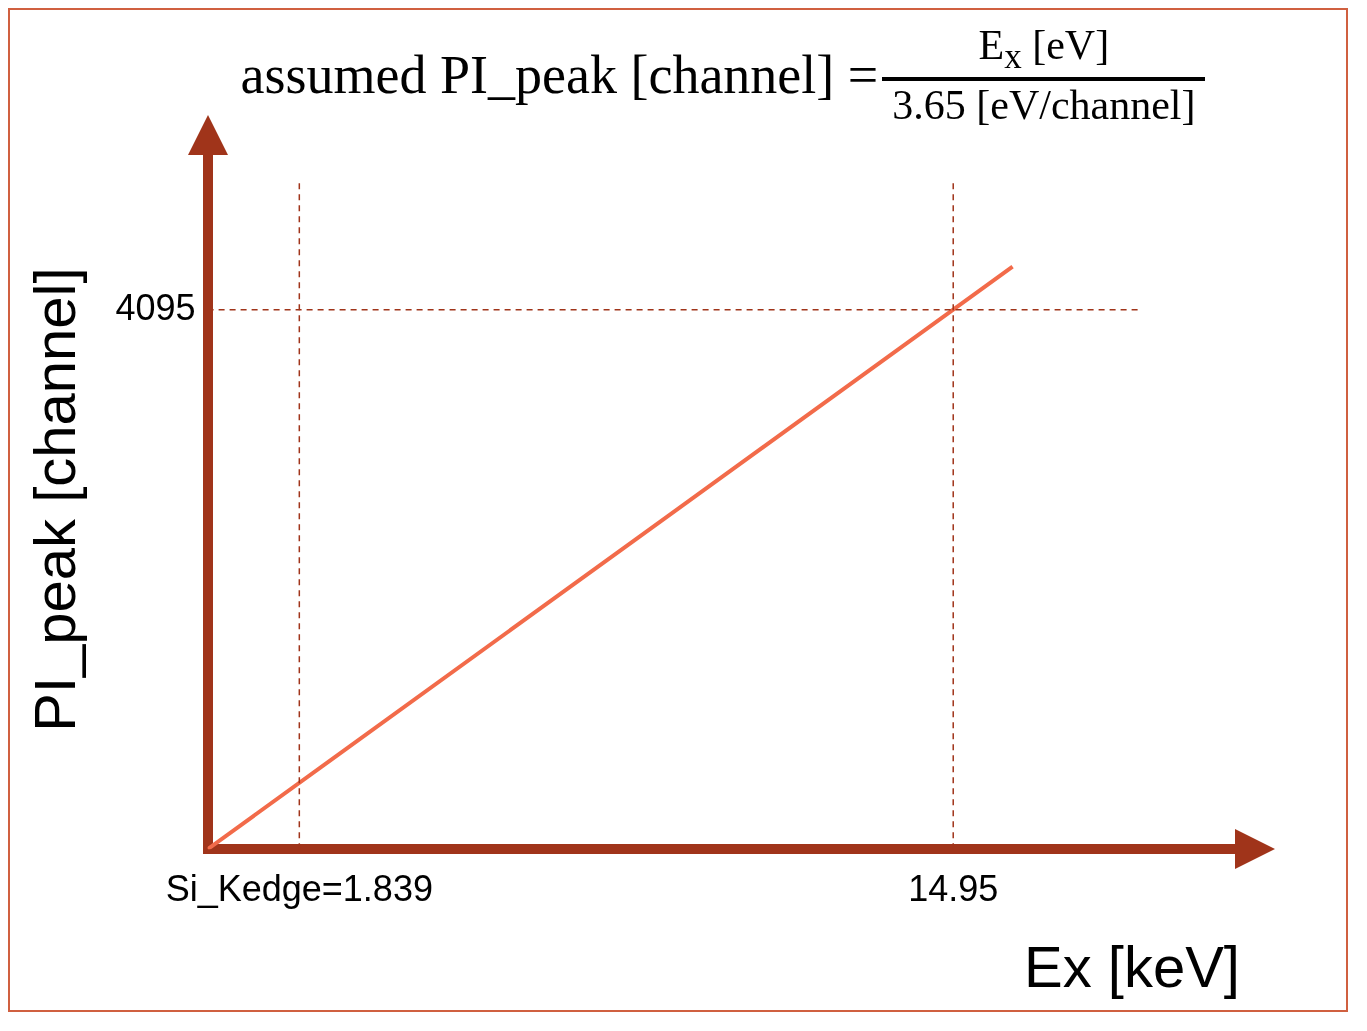 This screenshot has width=1367, height=1031. What do you see at coordinates (54, 499) in the screenshot?
I see `y-axis-title: PI_peak [channel]` at bounding box center [54, 499].